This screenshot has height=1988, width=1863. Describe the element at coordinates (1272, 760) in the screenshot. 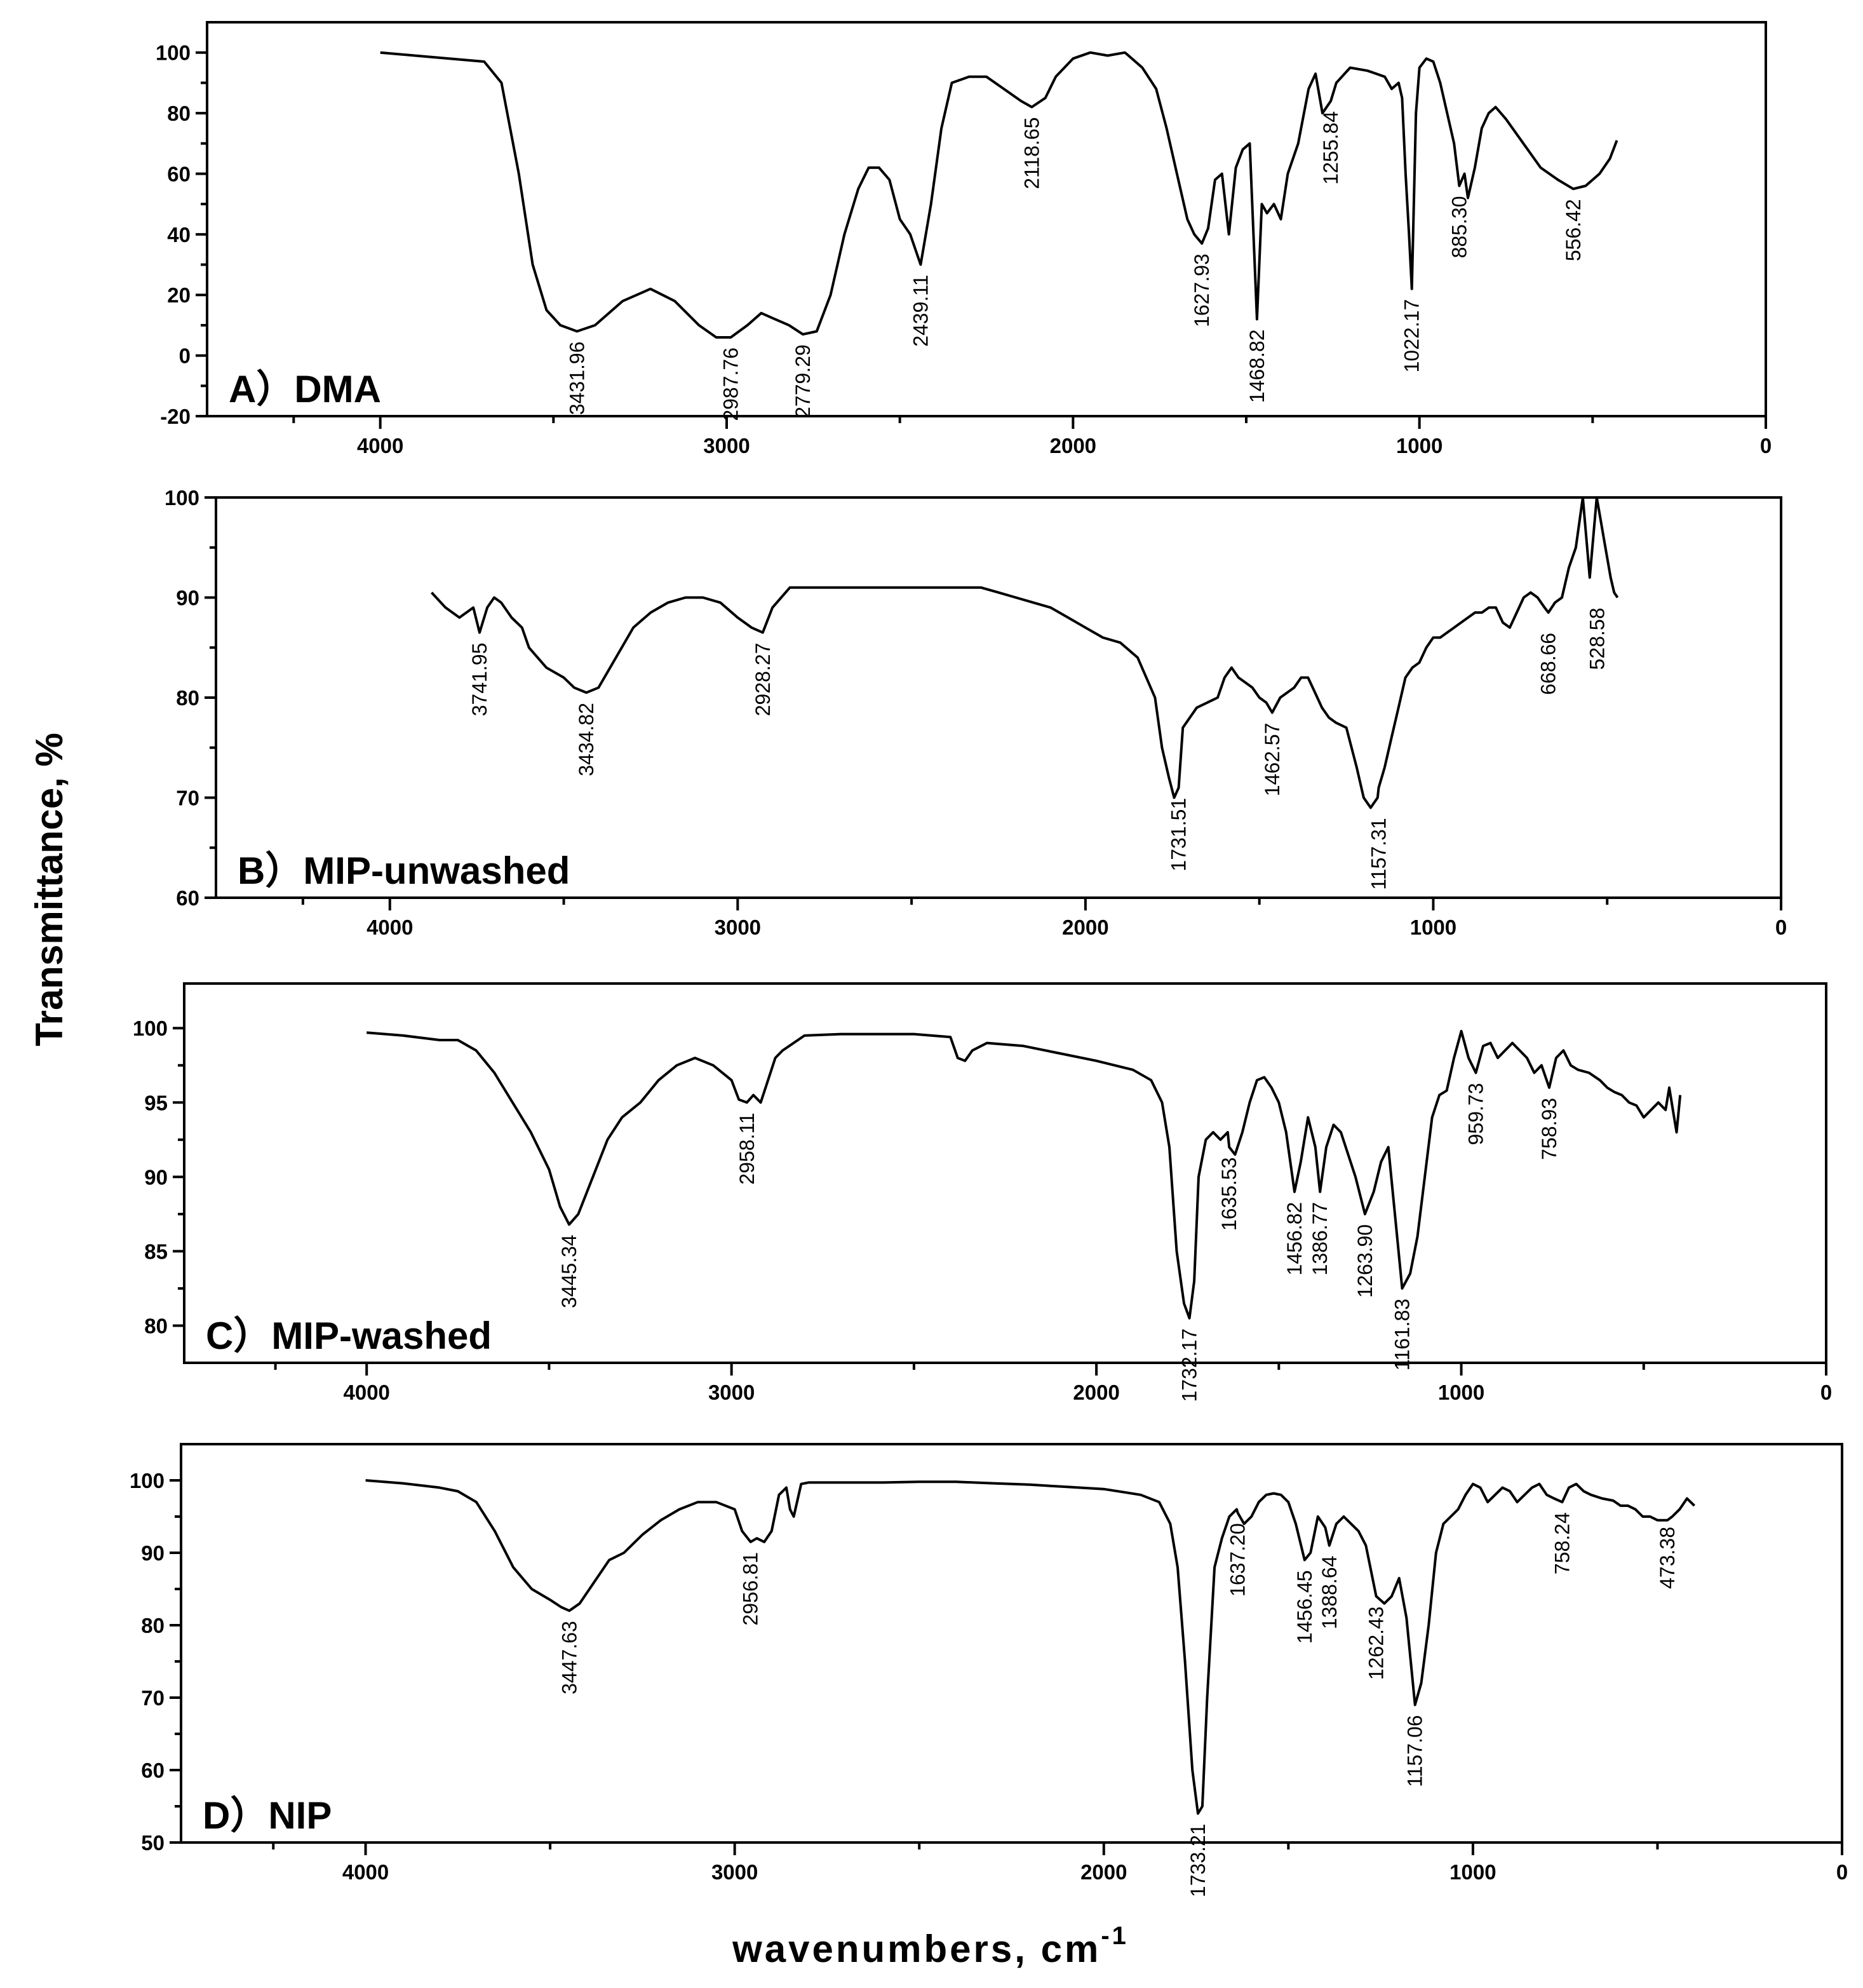

I see `peak-label: 1462.57` at that location.